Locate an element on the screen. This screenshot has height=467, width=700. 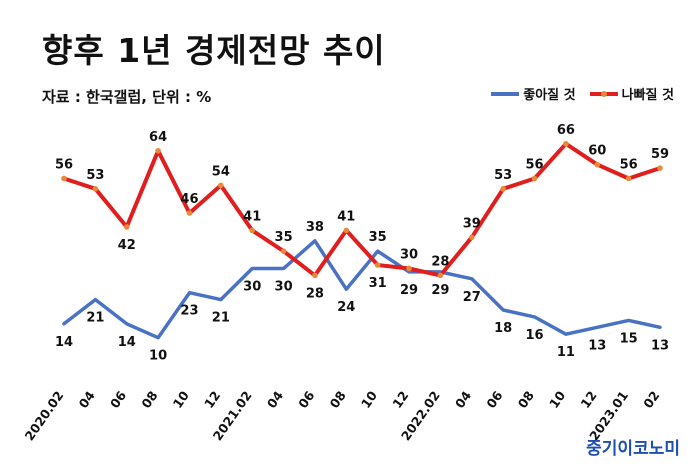
legend: 좋아질 것 나빠질 것 is located at coordinates (582, 93).